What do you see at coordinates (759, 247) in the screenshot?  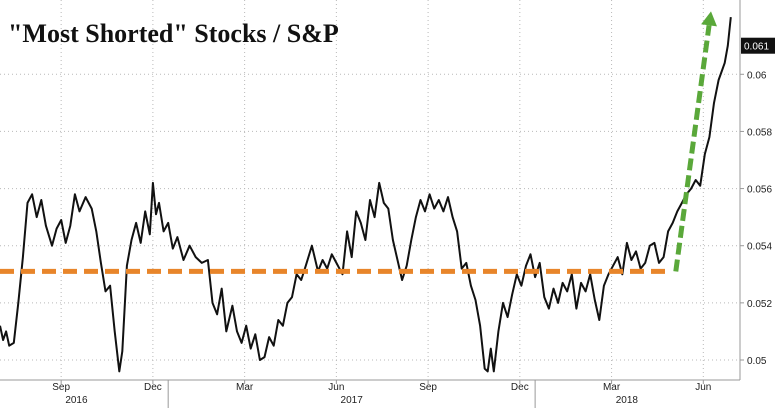 I see `y-tick-label: 0.054` at bounding box center [759, 247].